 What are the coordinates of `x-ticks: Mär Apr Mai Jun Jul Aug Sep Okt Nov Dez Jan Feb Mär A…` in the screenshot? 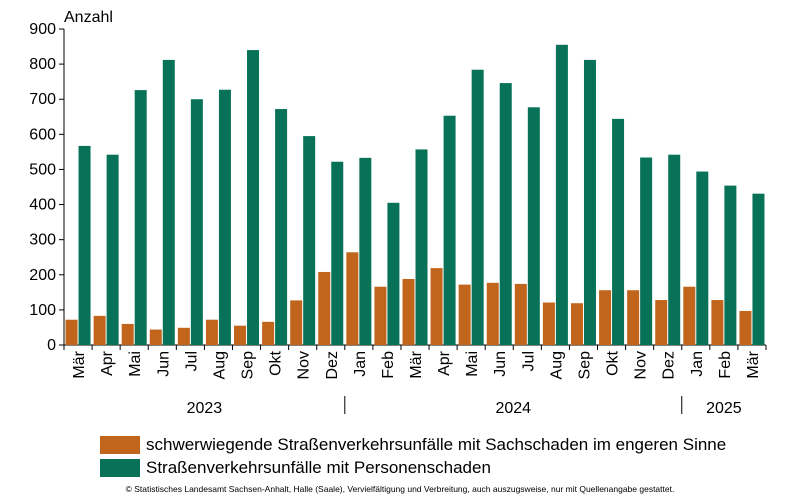 It's located at (415, 362).